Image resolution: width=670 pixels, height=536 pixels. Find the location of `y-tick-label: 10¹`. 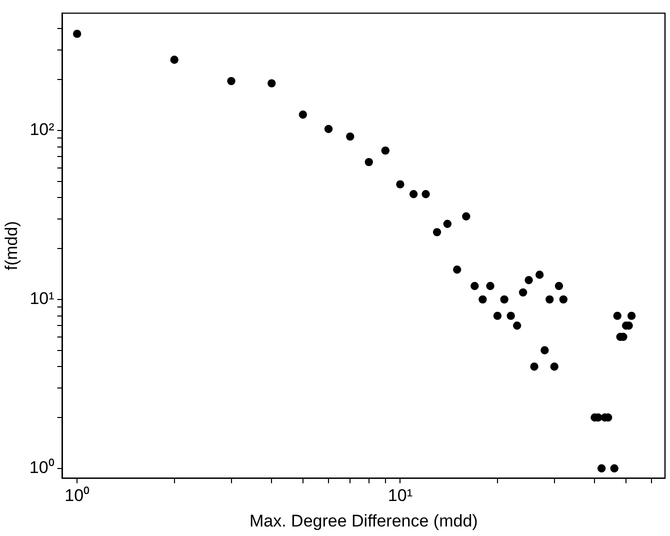

y-tick-label: 10¹ is located at coordinates (42, 298).